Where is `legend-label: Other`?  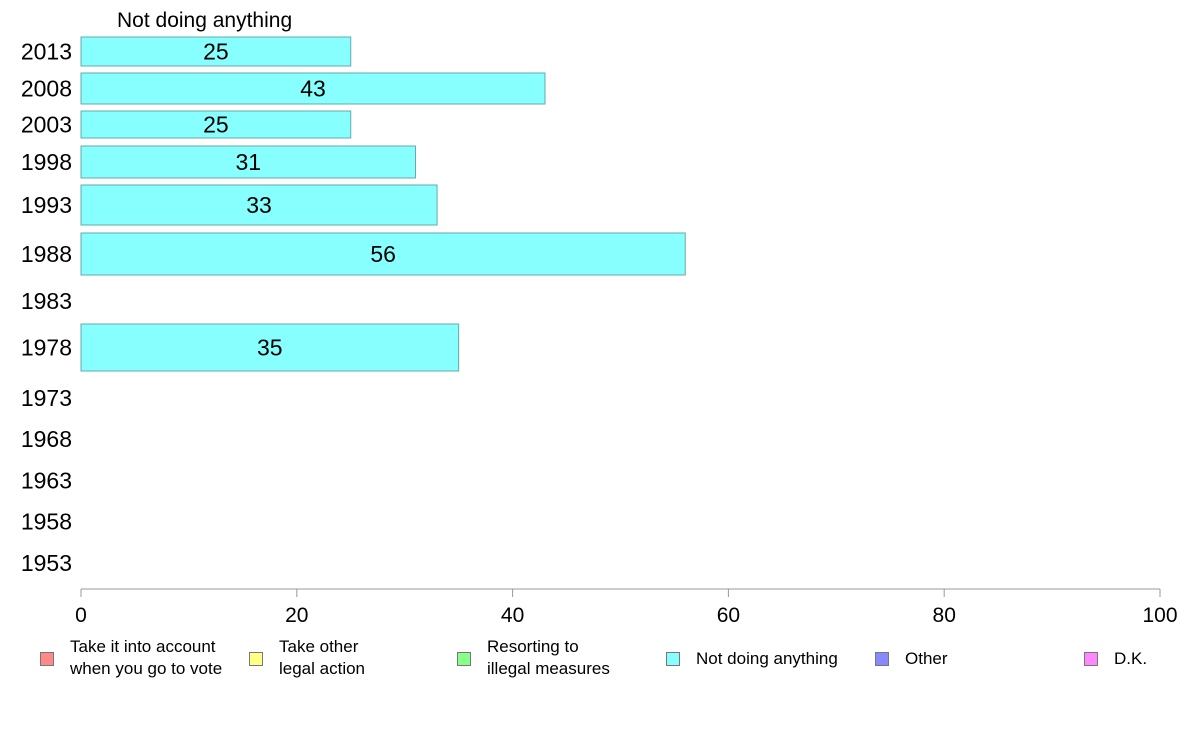 legend-label: Other is located at coordinates (926, 658).